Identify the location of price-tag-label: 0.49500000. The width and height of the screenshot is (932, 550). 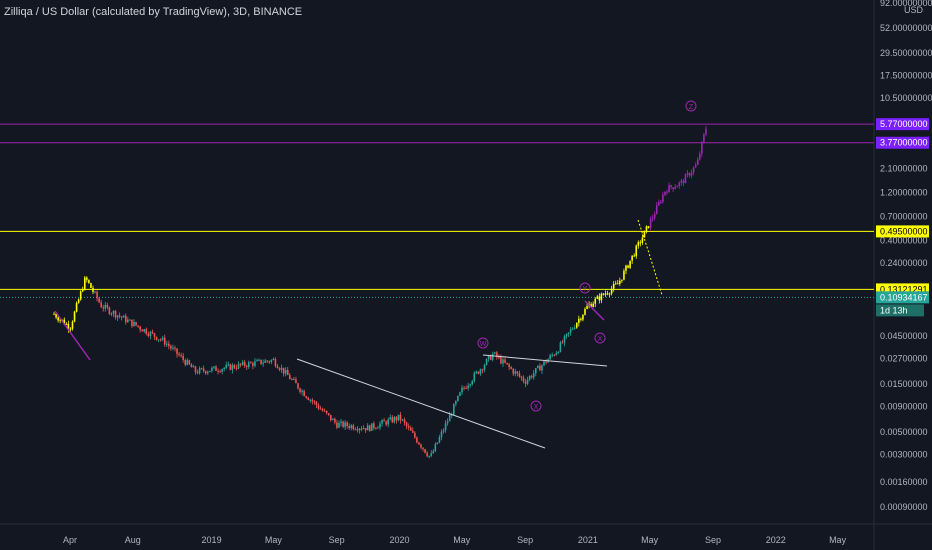
(904, 231).